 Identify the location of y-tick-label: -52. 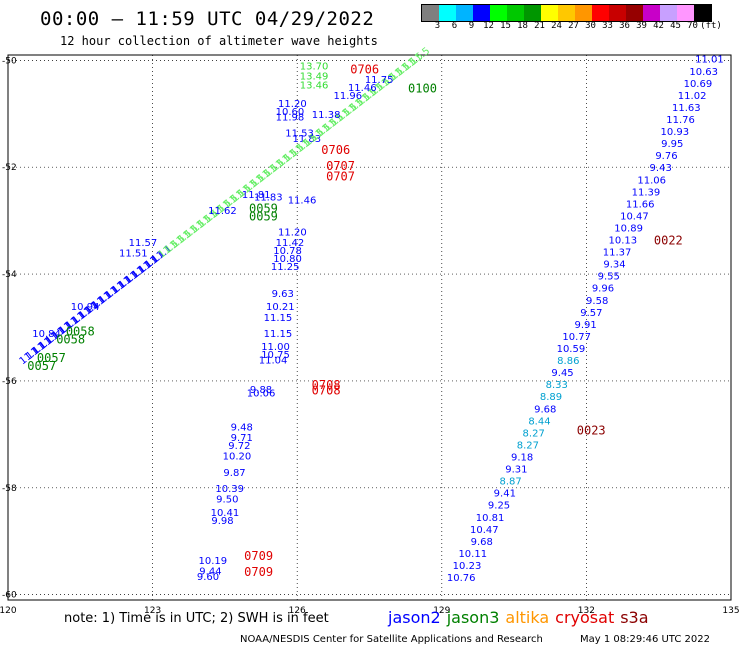
(9, 168).